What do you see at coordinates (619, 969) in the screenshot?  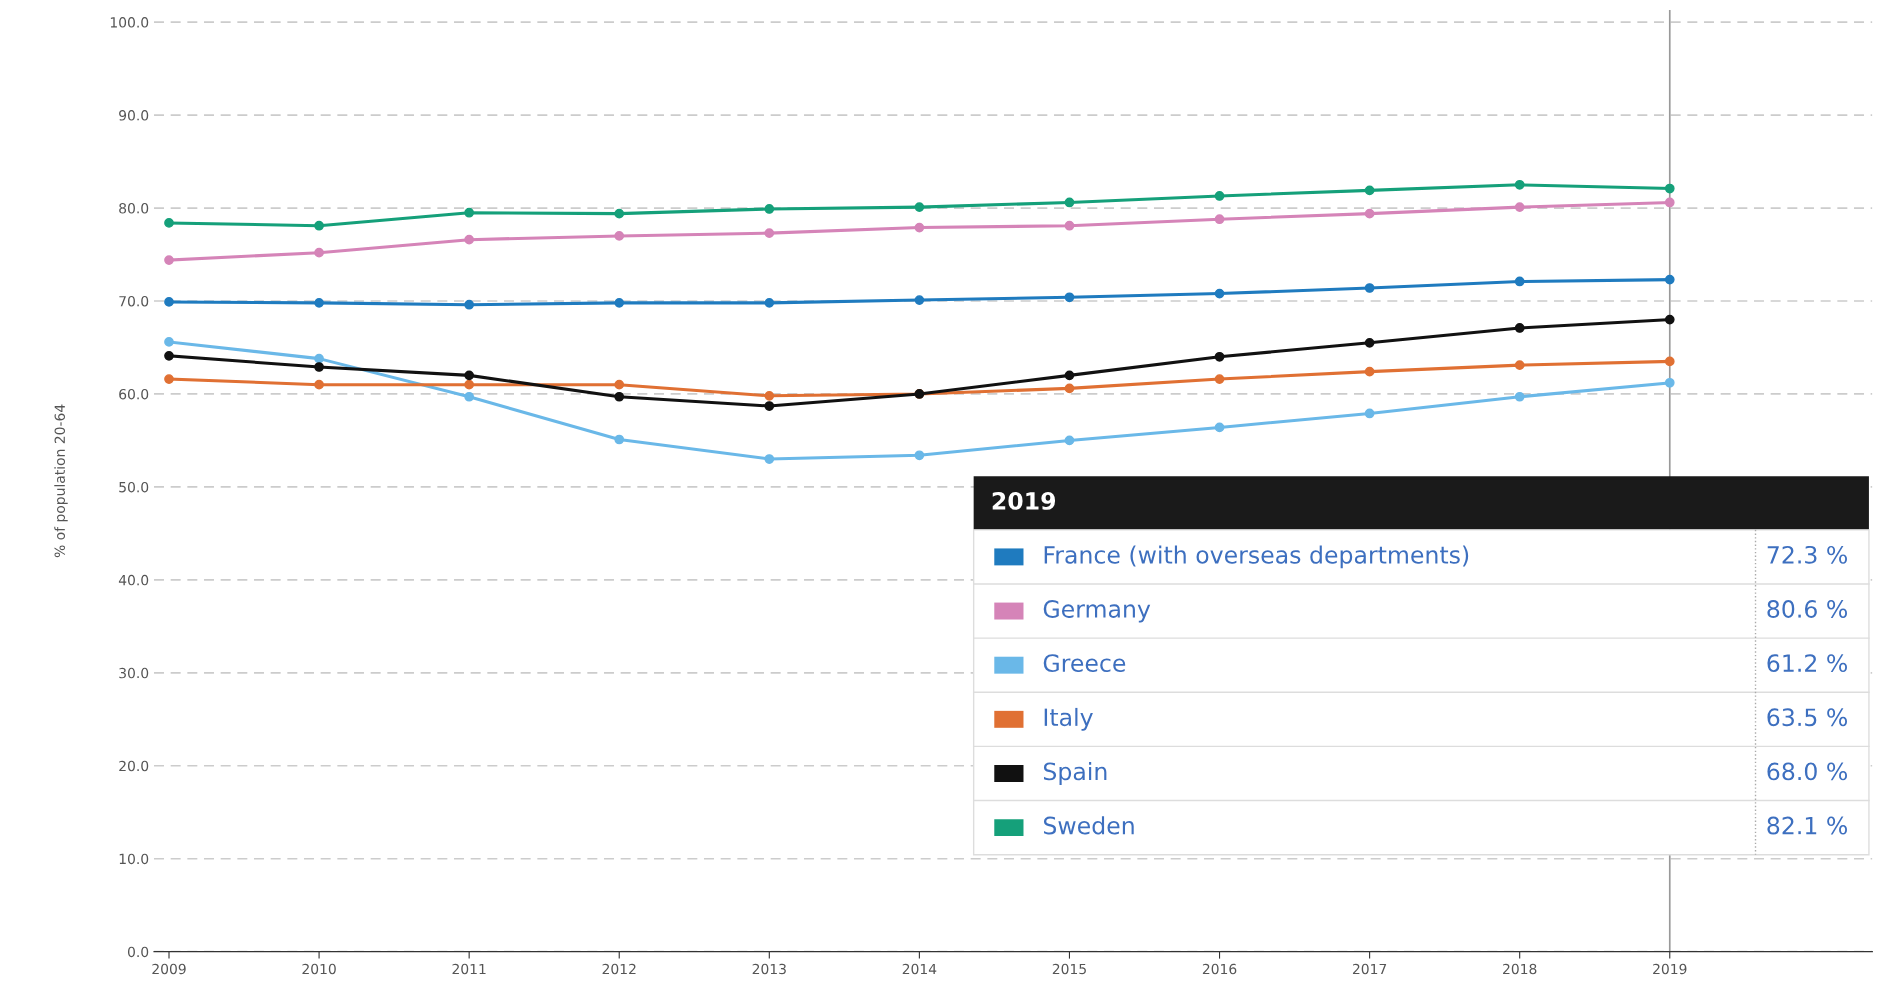 I see `x-tick-label: 2012` at bounding box center [619, 969].